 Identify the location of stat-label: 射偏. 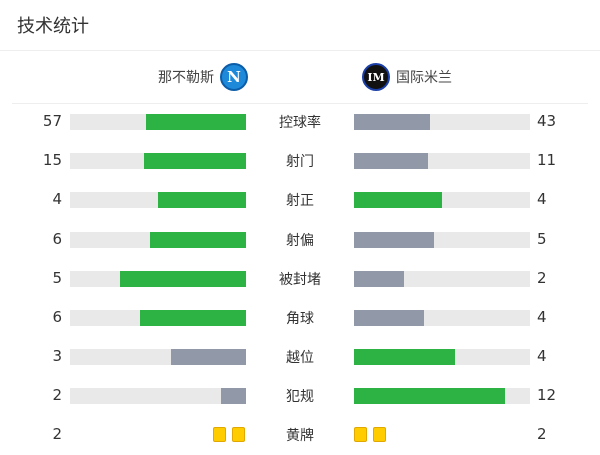
(300, 240).